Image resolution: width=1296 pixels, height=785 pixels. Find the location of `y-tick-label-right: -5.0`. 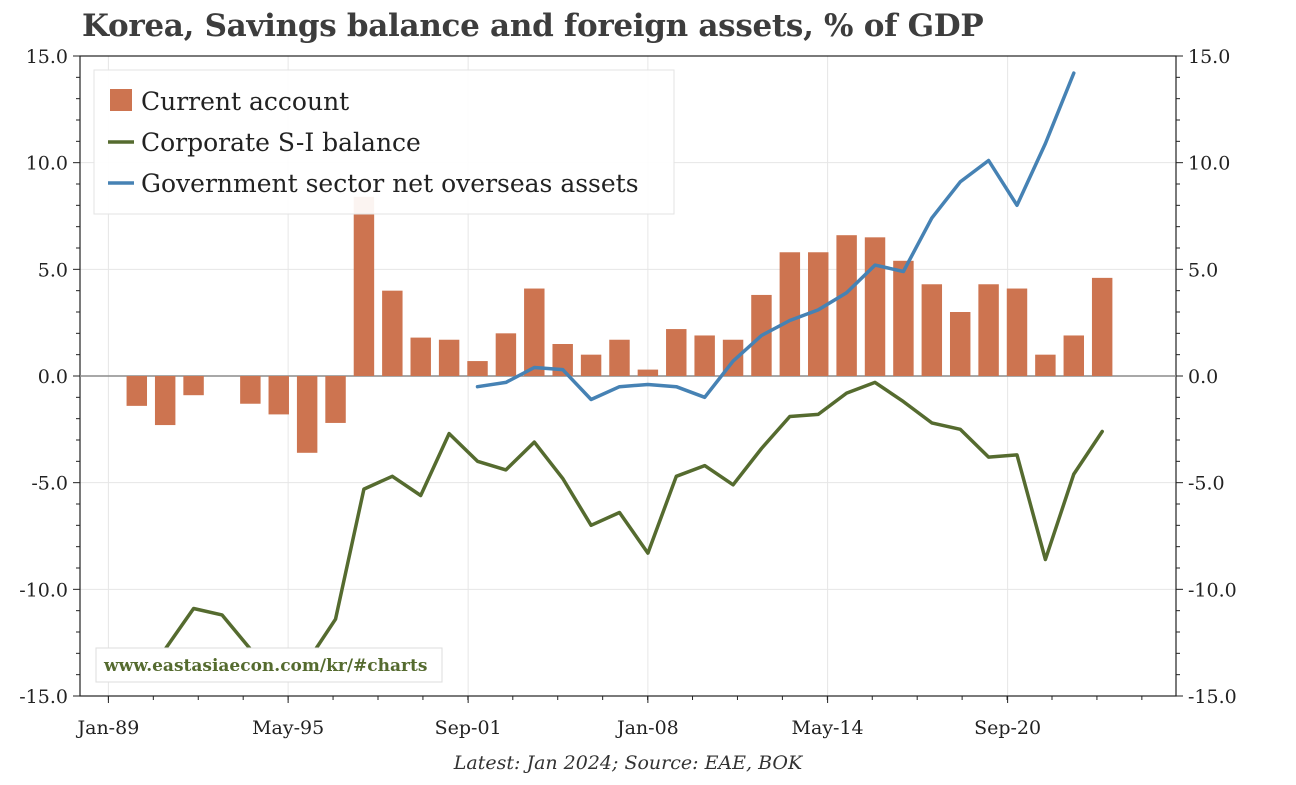

y-tick-label-right: -5.0 is located at coordinates (1206, 484).